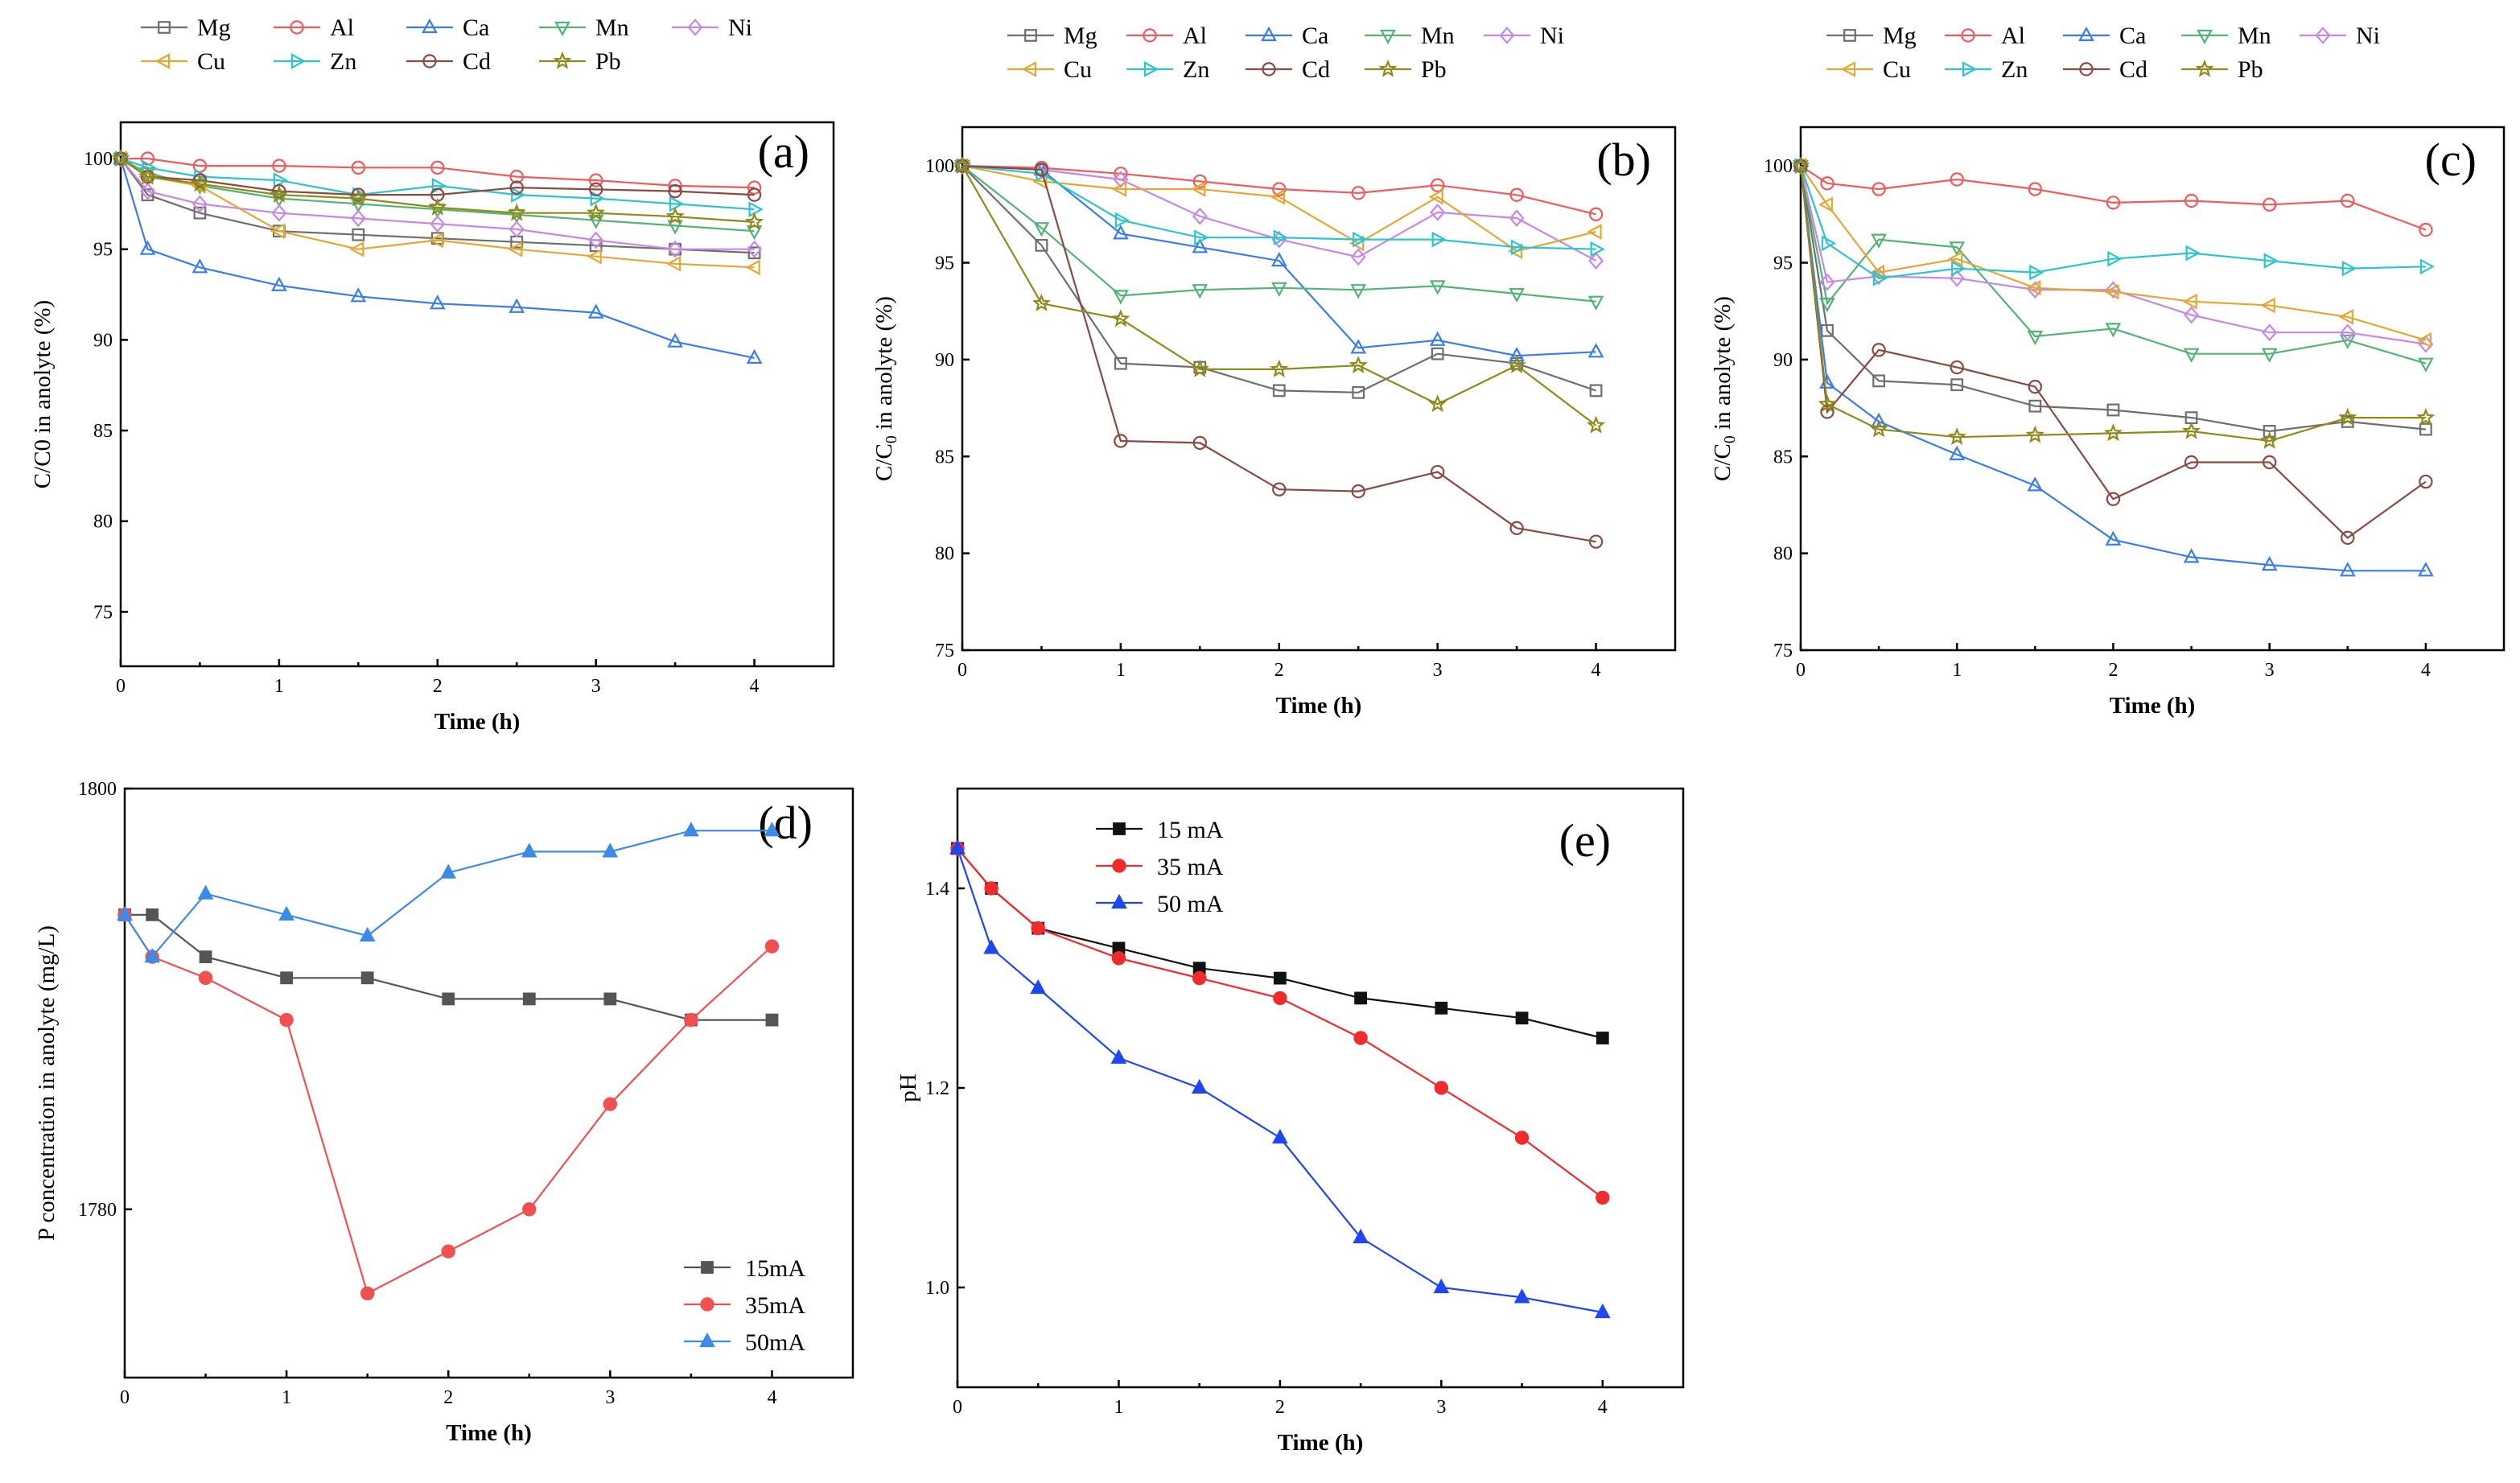  What do you see at coordinates (1724, 388) in the screenshot?
I see `y-axis-label: C/C0 in anolyte (%)` at bounding box center [1724, 388].